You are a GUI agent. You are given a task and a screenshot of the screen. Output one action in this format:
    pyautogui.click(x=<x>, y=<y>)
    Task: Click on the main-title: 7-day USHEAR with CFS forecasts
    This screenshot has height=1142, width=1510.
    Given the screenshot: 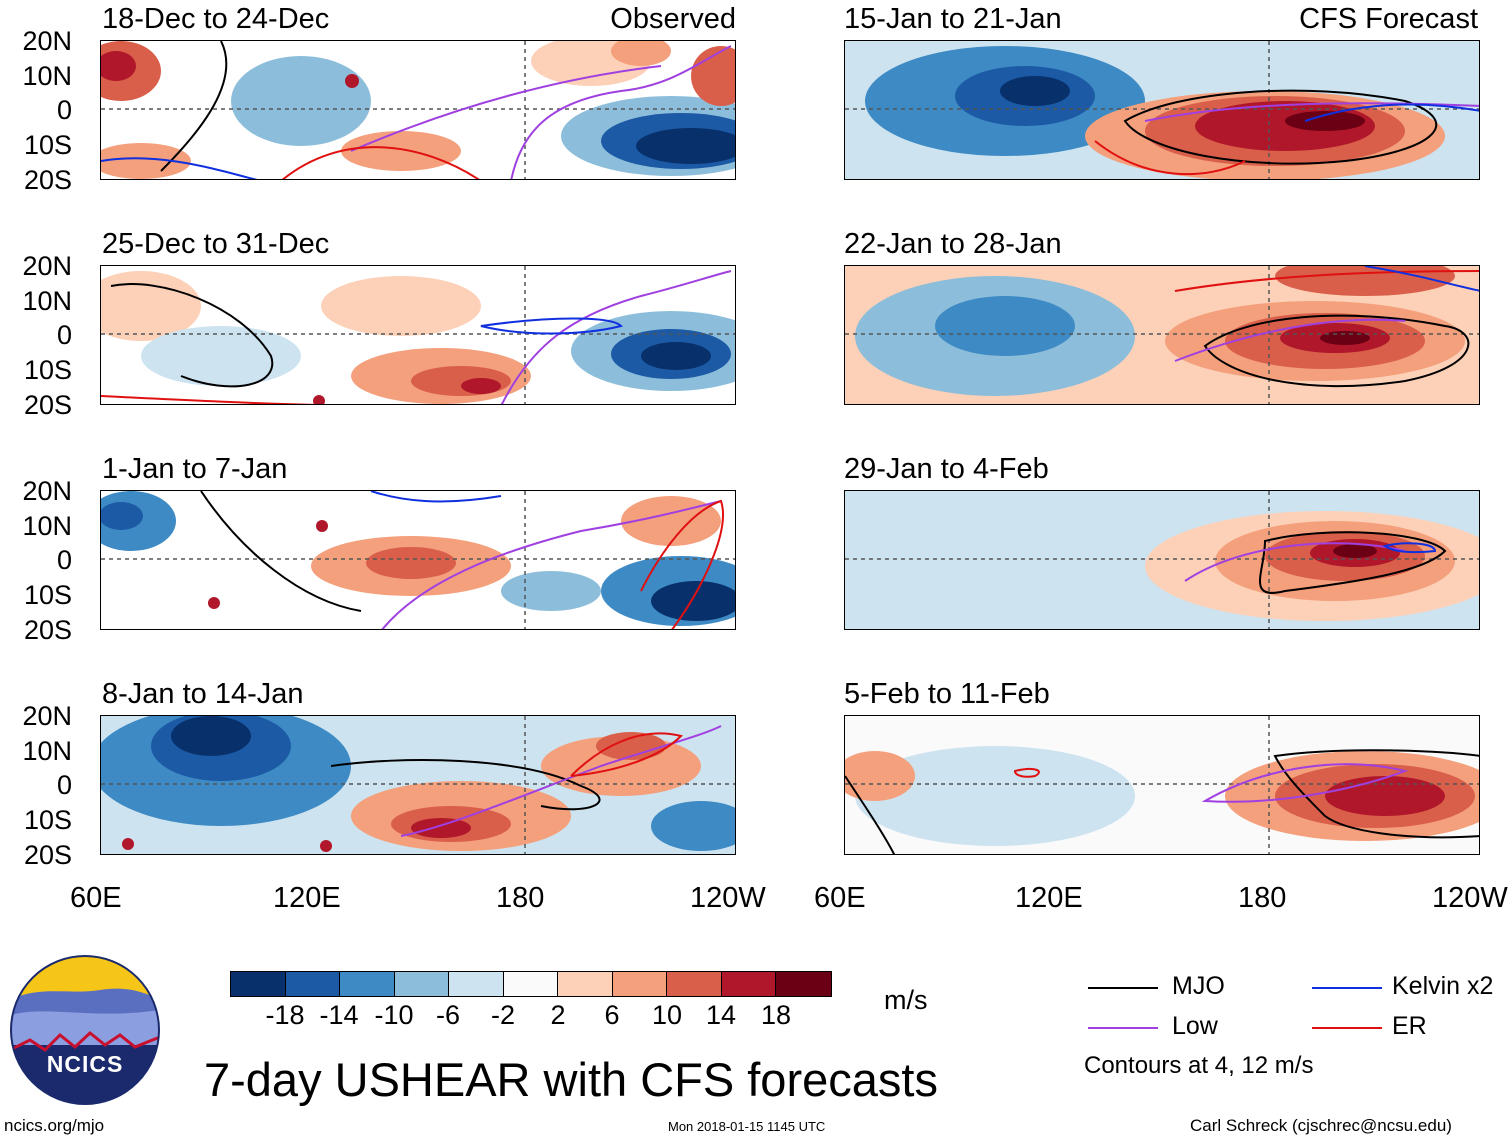 What is the action you would take?
    pyautogui.click(x=571, y=1079)
    